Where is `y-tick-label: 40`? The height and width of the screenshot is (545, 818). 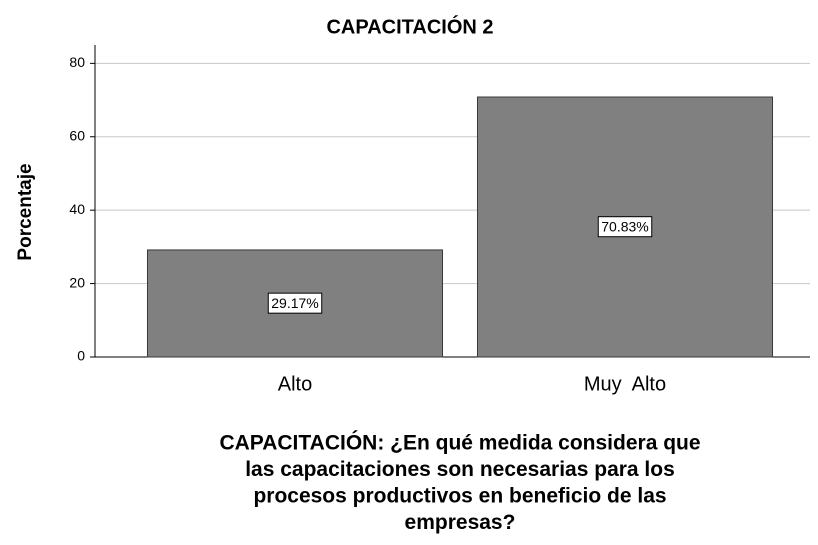
y-tick-label: 40 is located at coordinates (77, 209).